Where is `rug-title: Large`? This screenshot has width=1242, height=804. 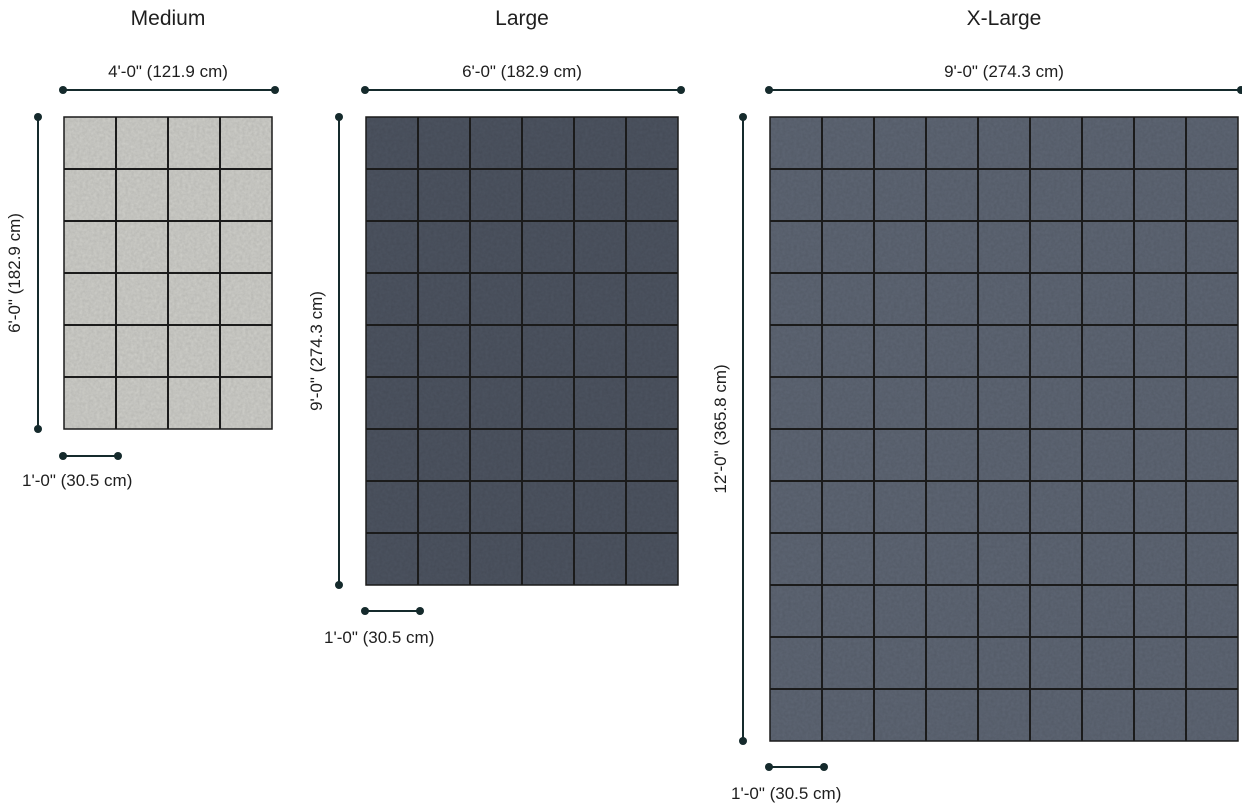
rug-title: Large is located at coordinates (522, 18).